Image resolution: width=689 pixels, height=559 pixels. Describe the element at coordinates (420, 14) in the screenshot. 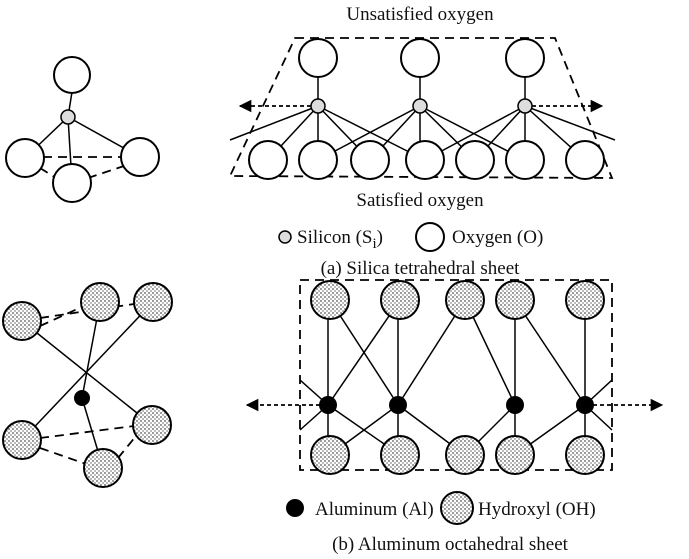

I see `label: Unsatisfied oxygen` at that location.